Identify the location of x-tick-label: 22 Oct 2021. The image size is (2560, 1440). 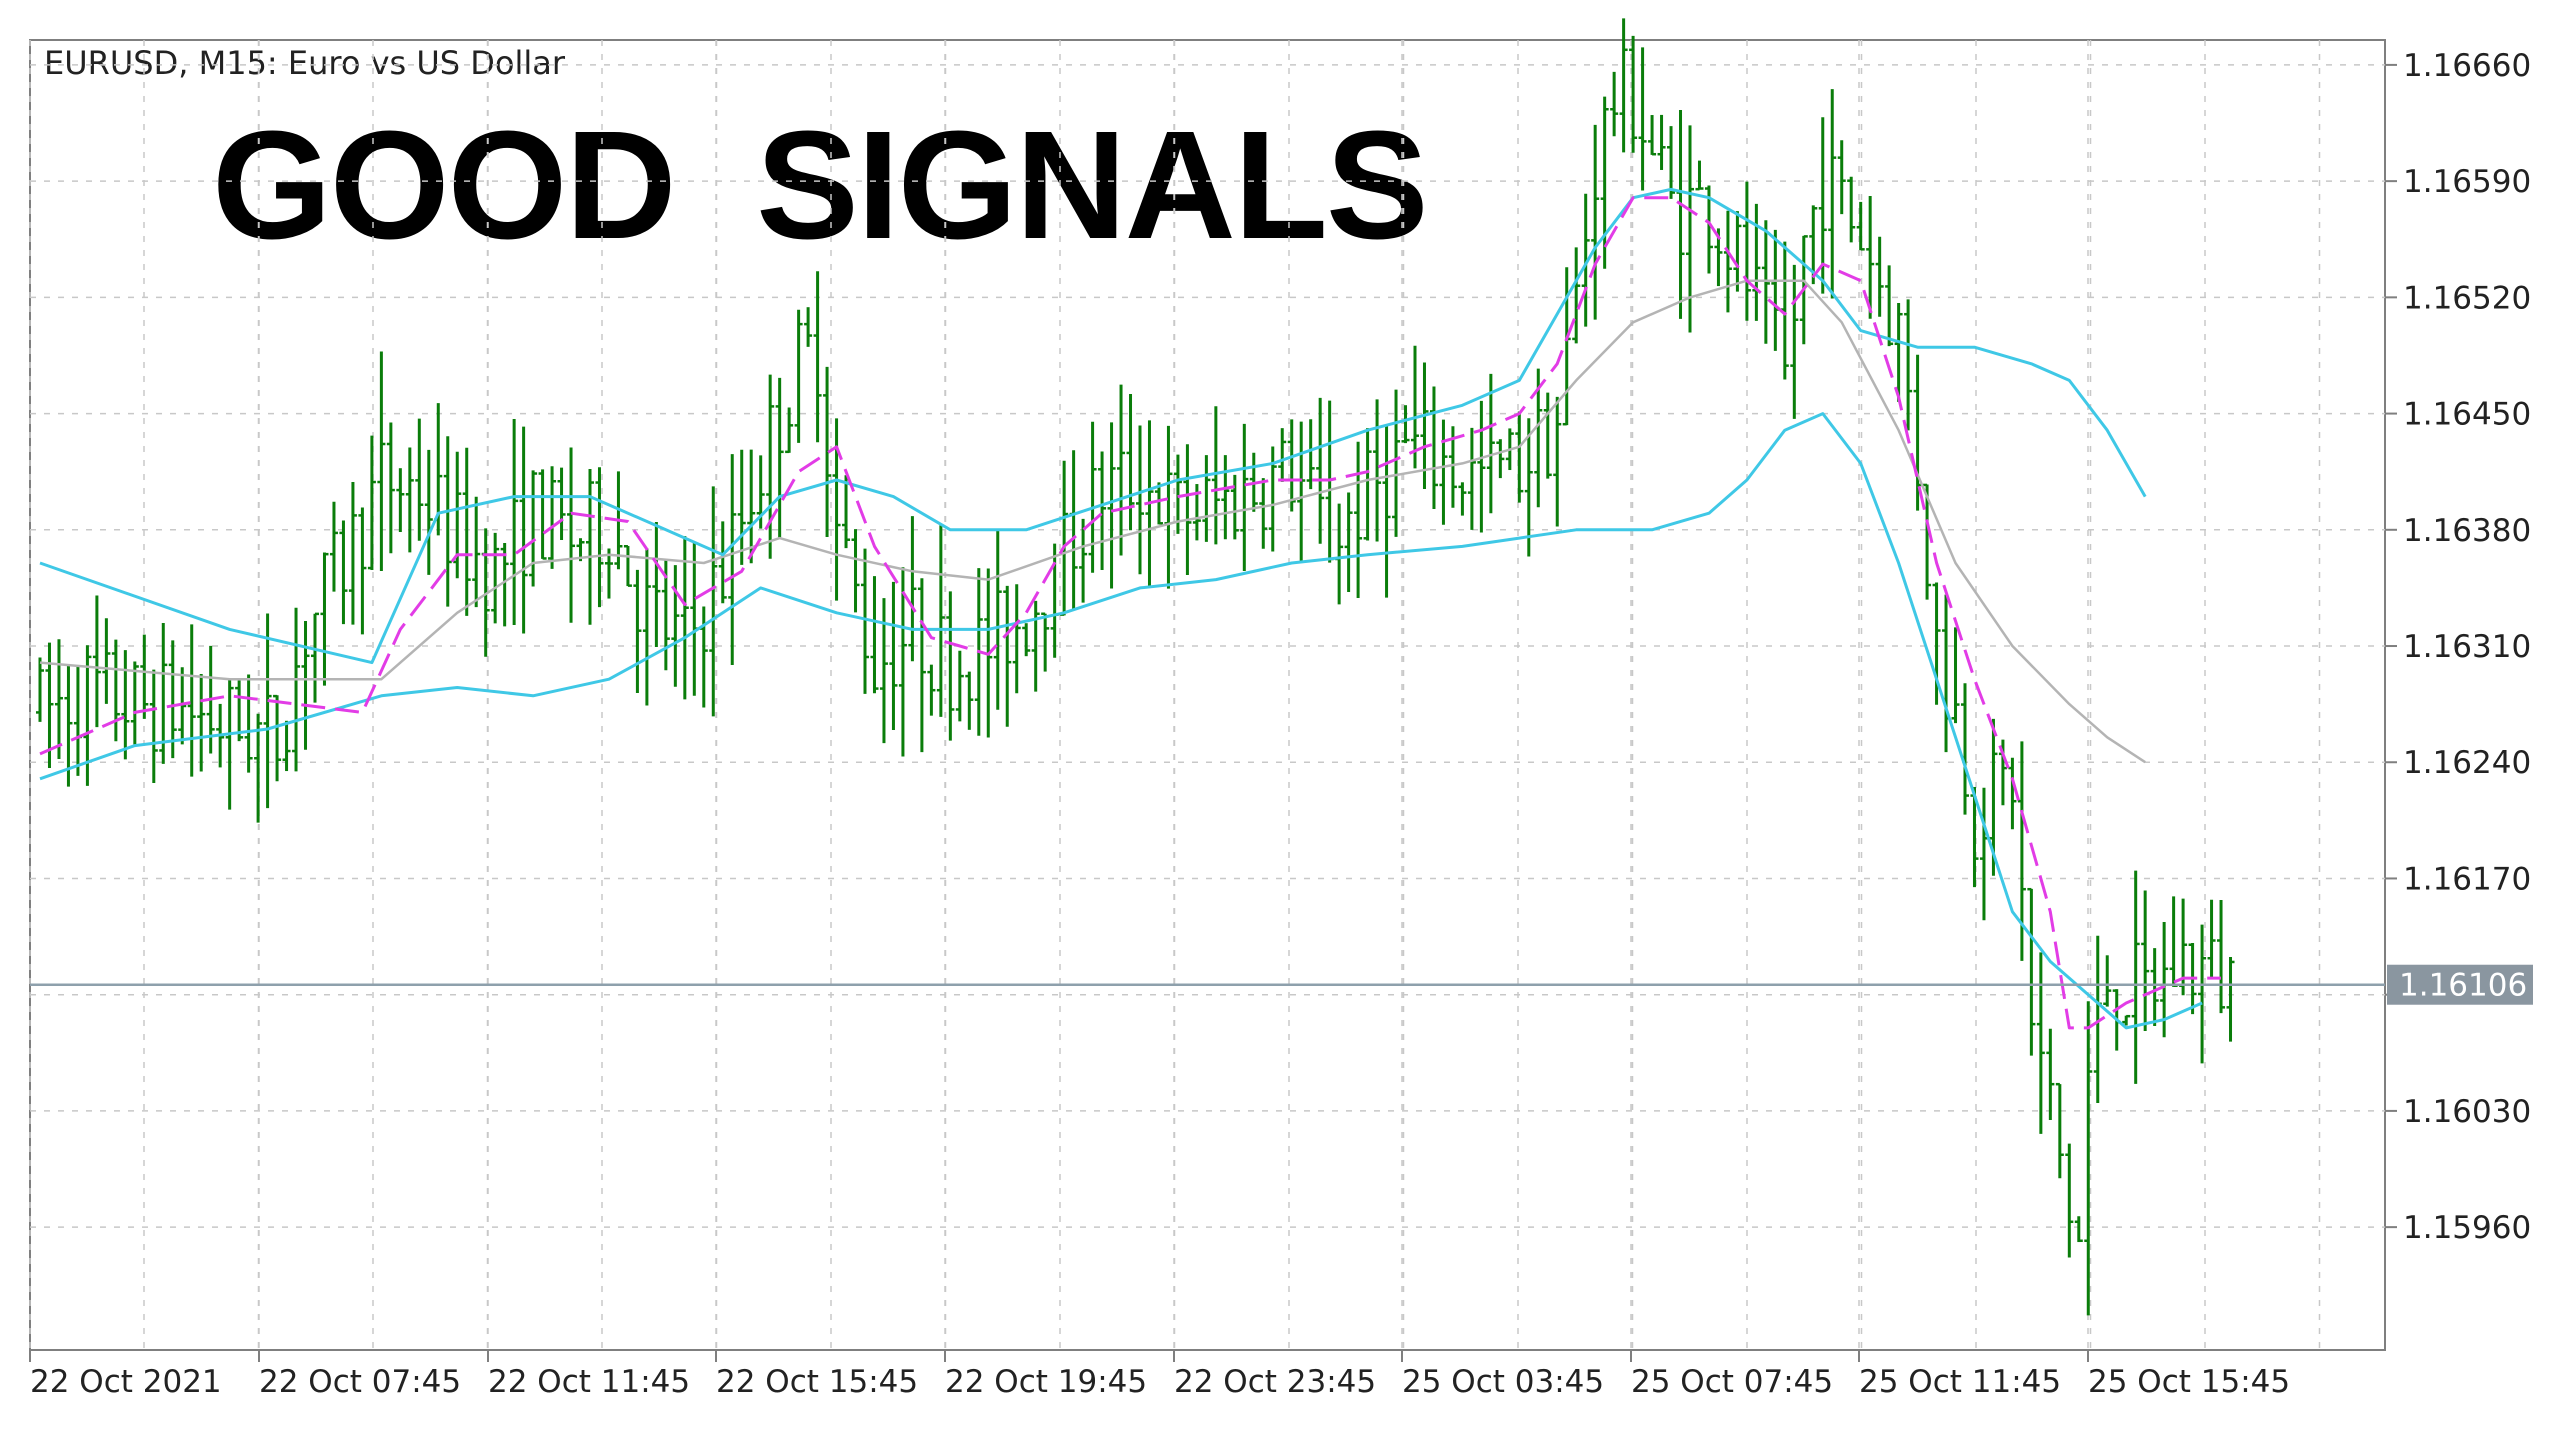
(126, 1382).